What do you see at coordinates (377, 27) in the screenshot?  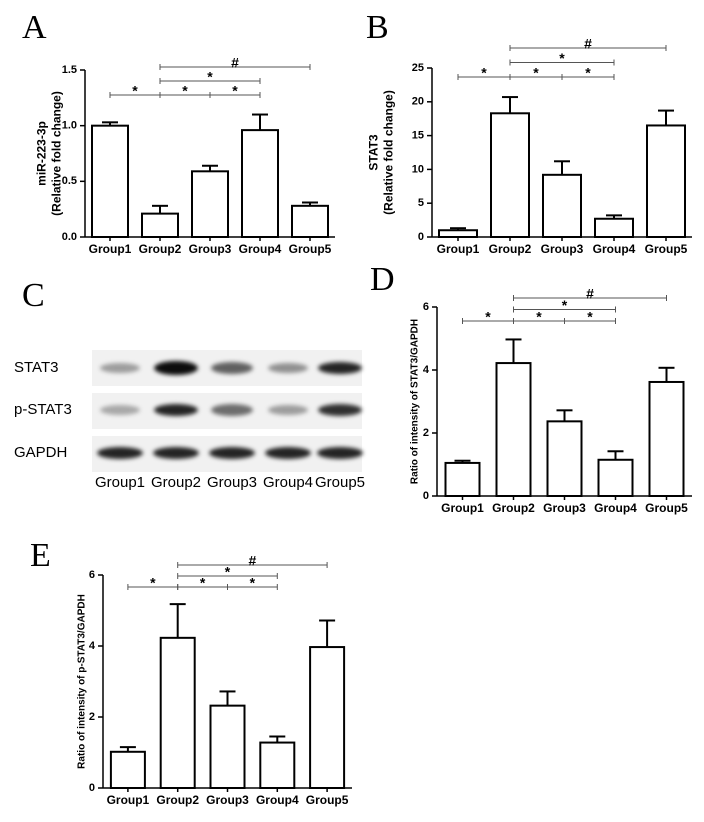 I see `panel-label: B` at bounding box center [377, 27].